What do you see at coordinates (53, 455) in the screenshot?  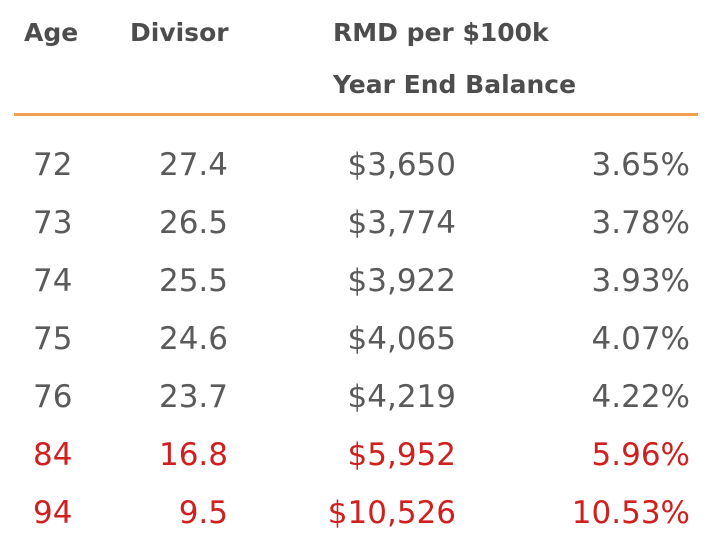 I see `age-cell: 84` at bounding box center [53, 455].